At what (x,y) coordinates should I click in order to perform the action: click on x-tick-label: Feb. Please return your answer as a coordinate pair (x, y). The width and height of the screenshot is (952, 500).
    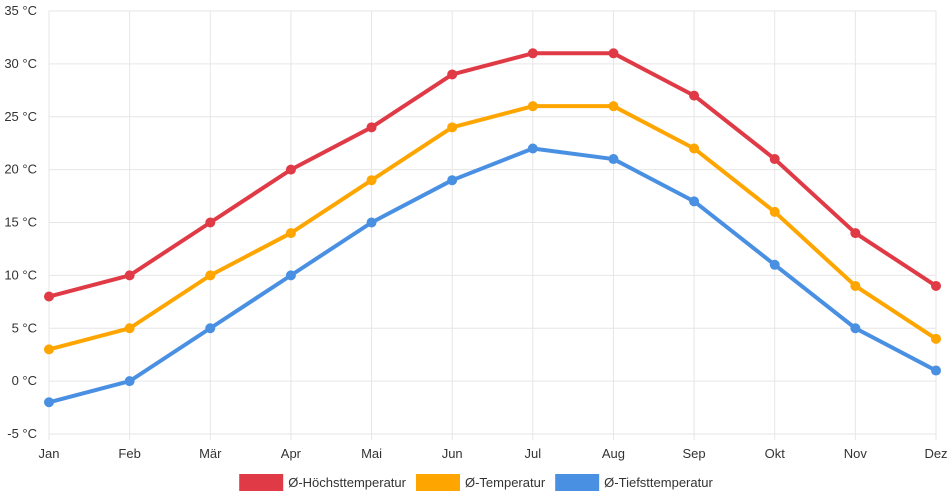
    Looking at the image, I should click on (129, 453).